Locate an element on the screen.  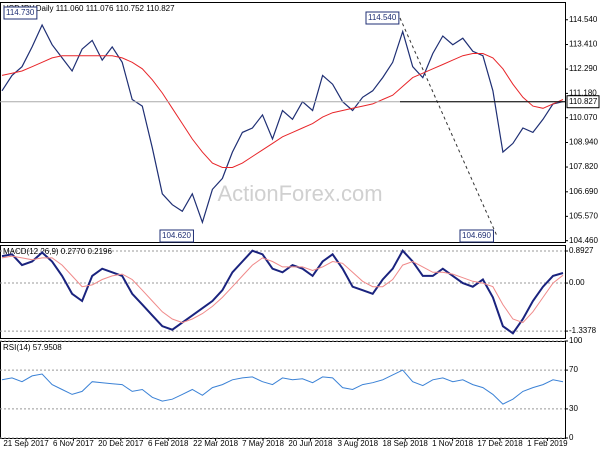
x-tick-label: 6 Feb 2018 is located at coordinates (168, 443).